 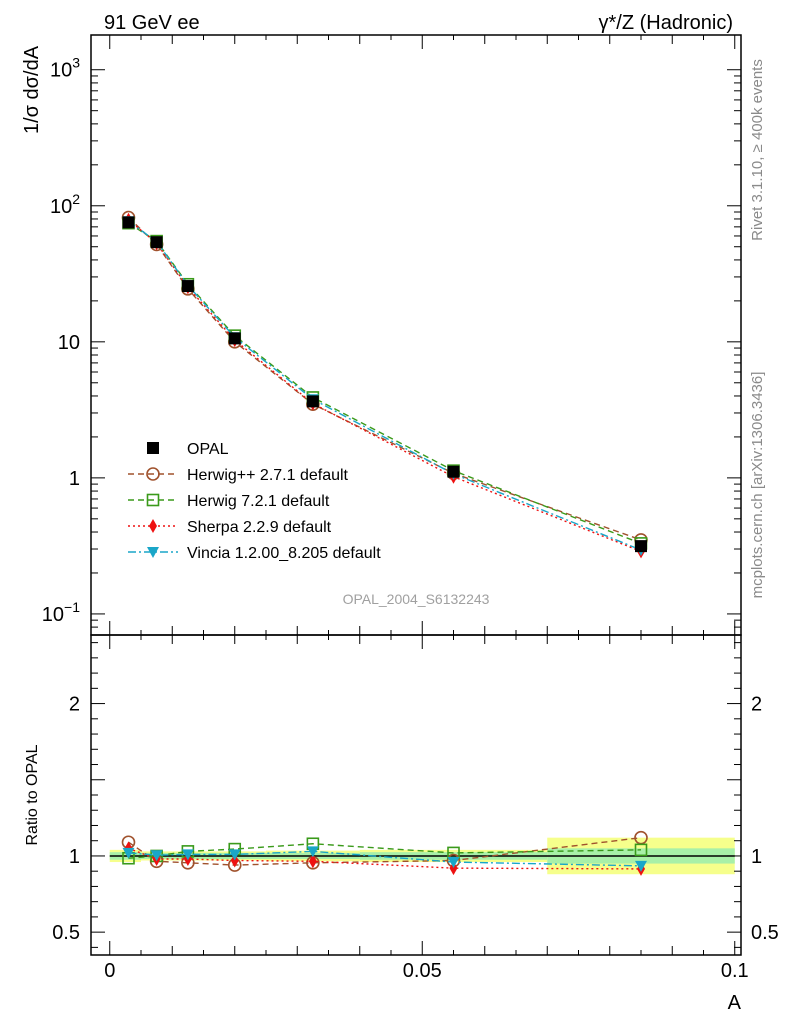 I want to click on x-axis-title: A, so click(x=735, y=1003).